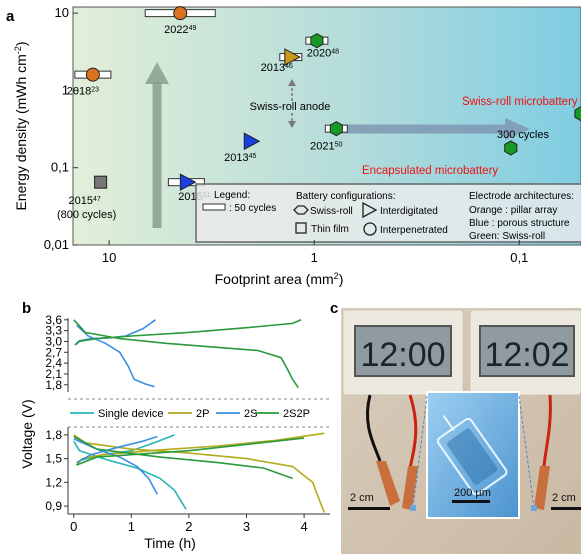 The height and width of the screenshot is (554, 581). Describe the element at coordinates (56, 244) in the screenshot. I see `y-tick-label-a: 0,01` at that location.